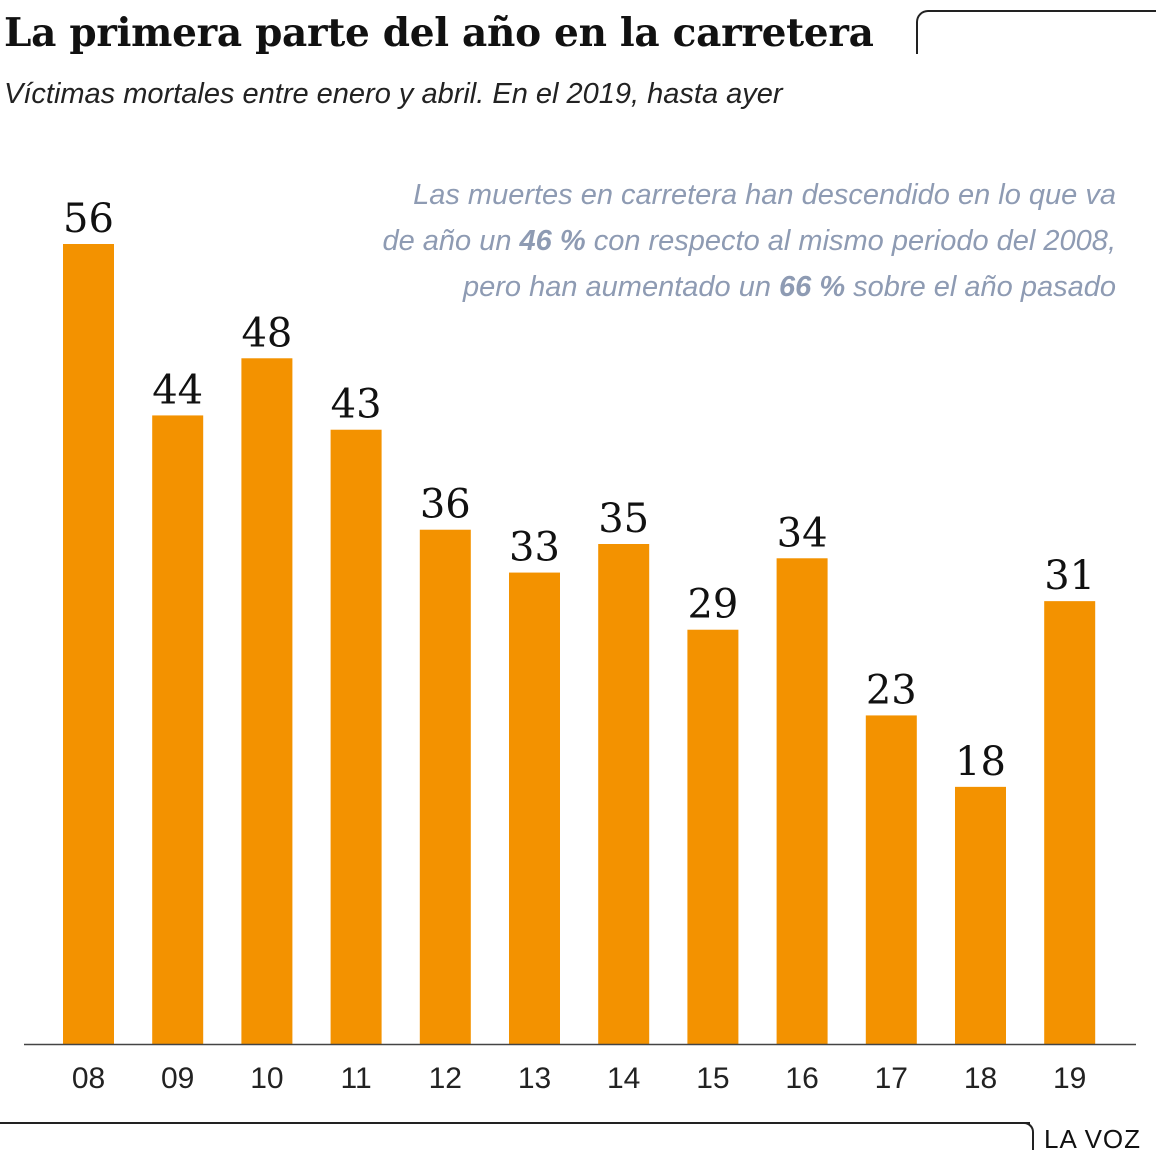 Image resolution: width=1156 pixels, height=1155 pixels. Describe the element at coordinates (552, 241) in the screenshot. I see `note-highlight-1: 46 %` at that location.